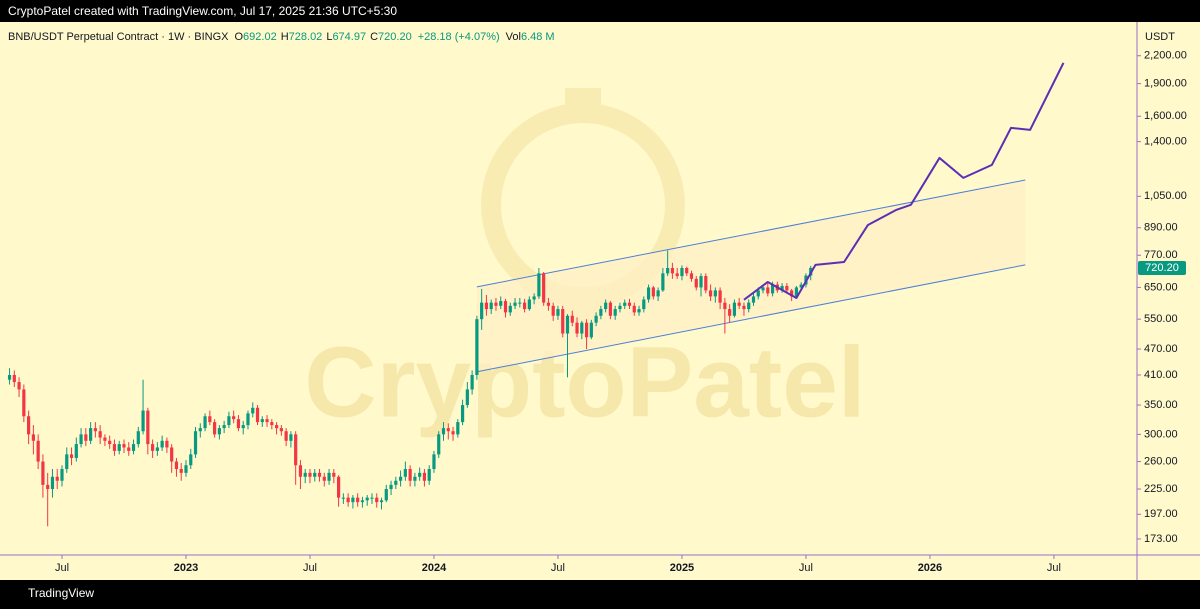  What do you see at coordinates (682, 568) in the screenshot?
I see `x-tick-label: 2025` at bounding box center [682, 568].